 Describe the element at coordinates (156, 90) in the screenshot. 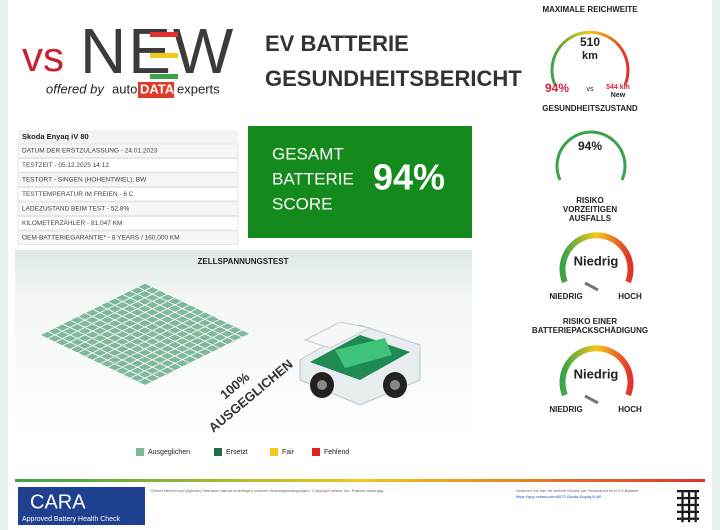

I see `logo-data-bg` at that location.